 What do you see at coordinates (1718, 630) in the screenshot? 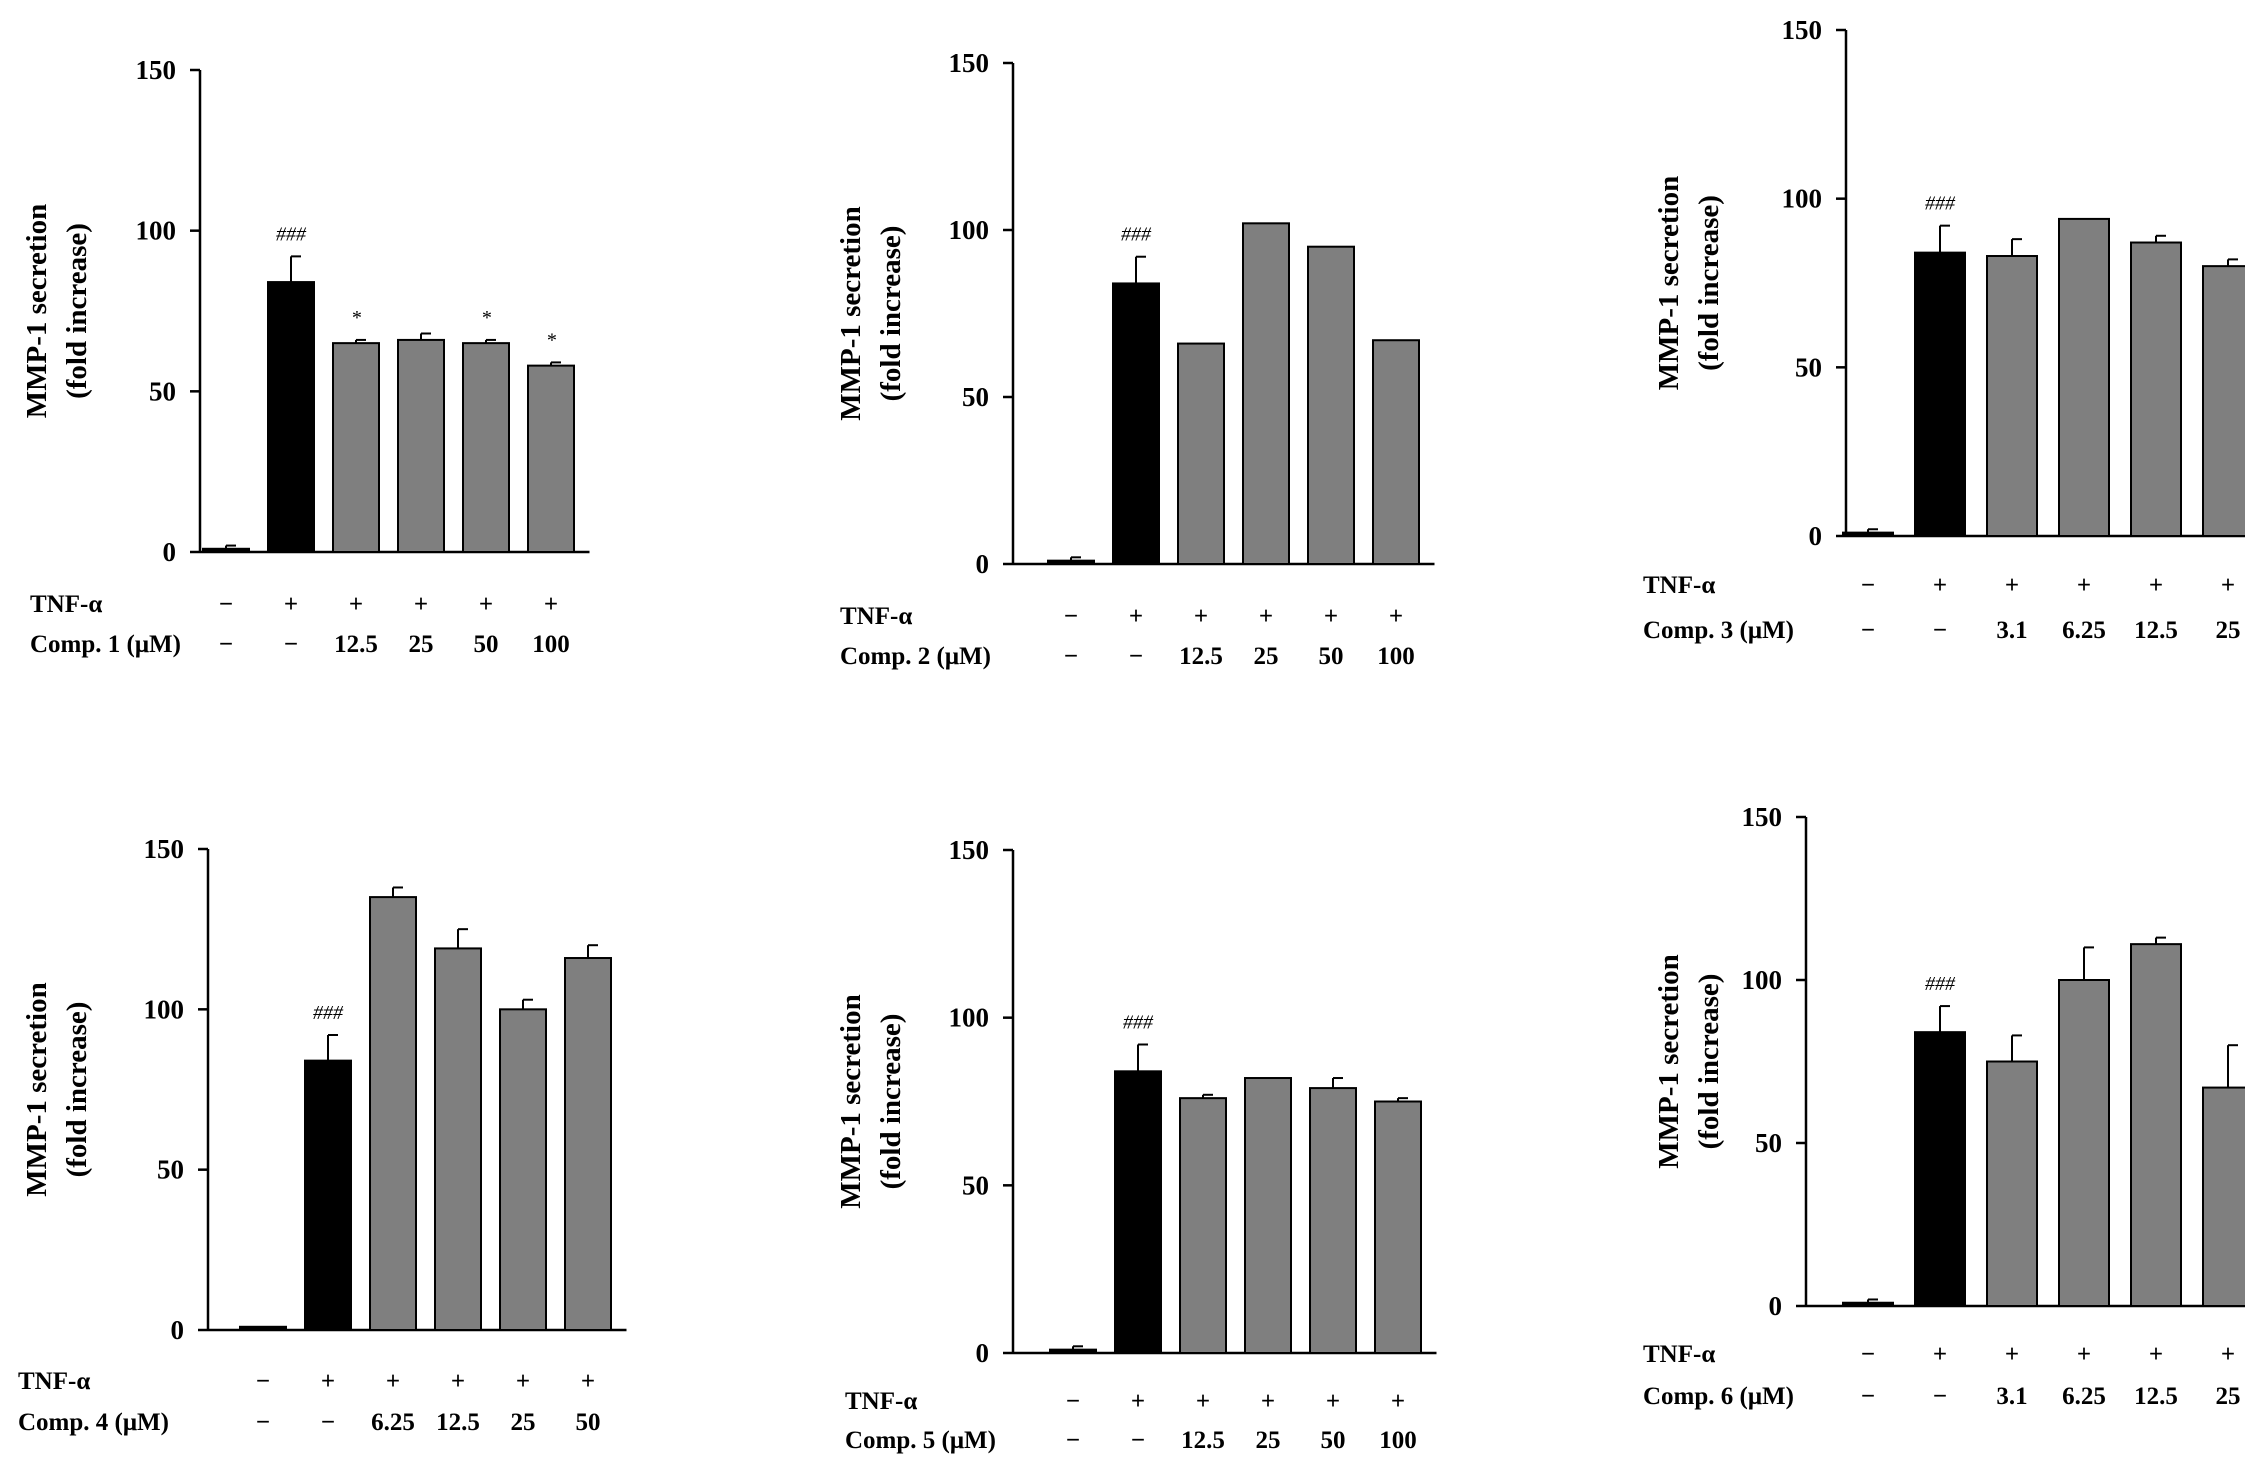
I see `treatment-row-label: Comp. 3 (μM)` at bounding box center [1718, 630].